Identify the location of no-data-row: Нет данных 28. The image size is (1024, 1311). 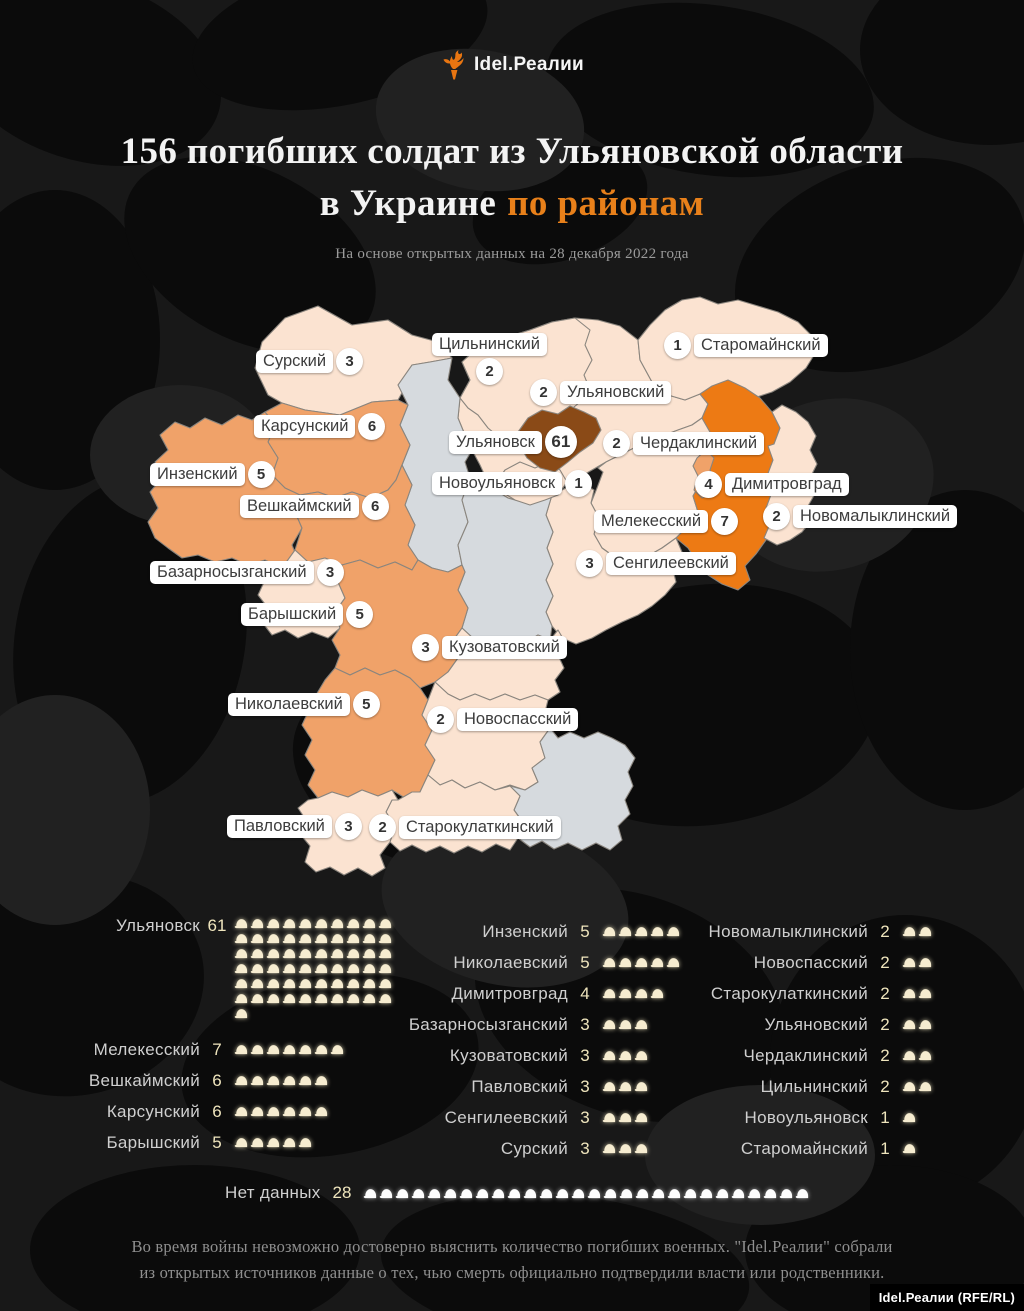
(517, 1193).